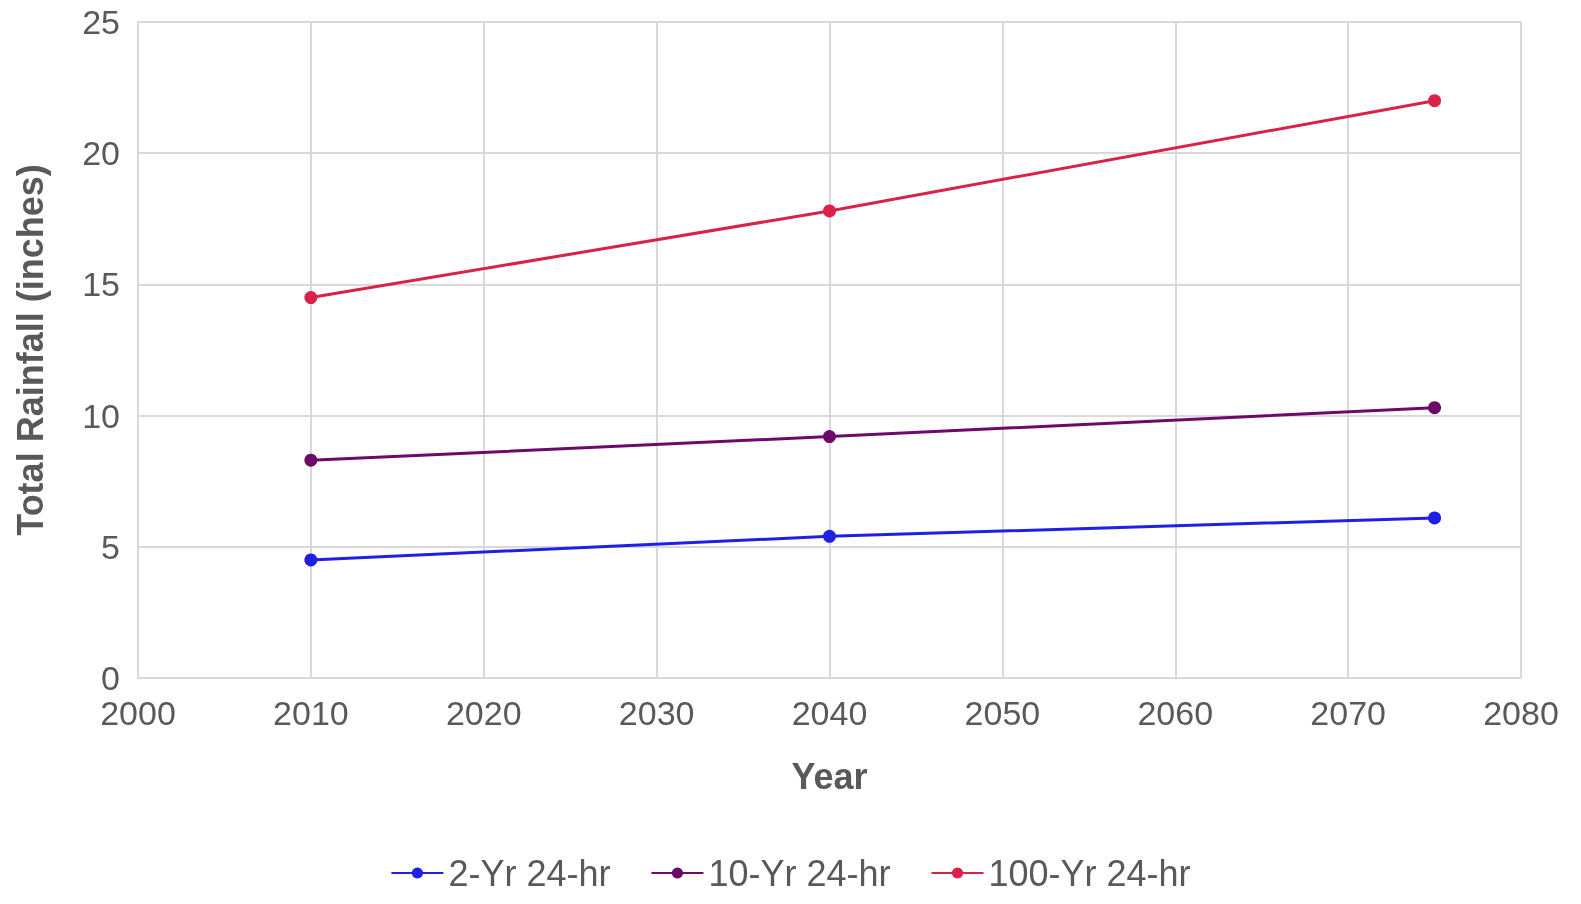 Image resolution: width=1581 pixels, height=904 pixels. What do you see at coordinates (30, 350) in the screenshot?
I see `y-axis-title: Total Rainfall (inches)` at bounding box center [30, 350].